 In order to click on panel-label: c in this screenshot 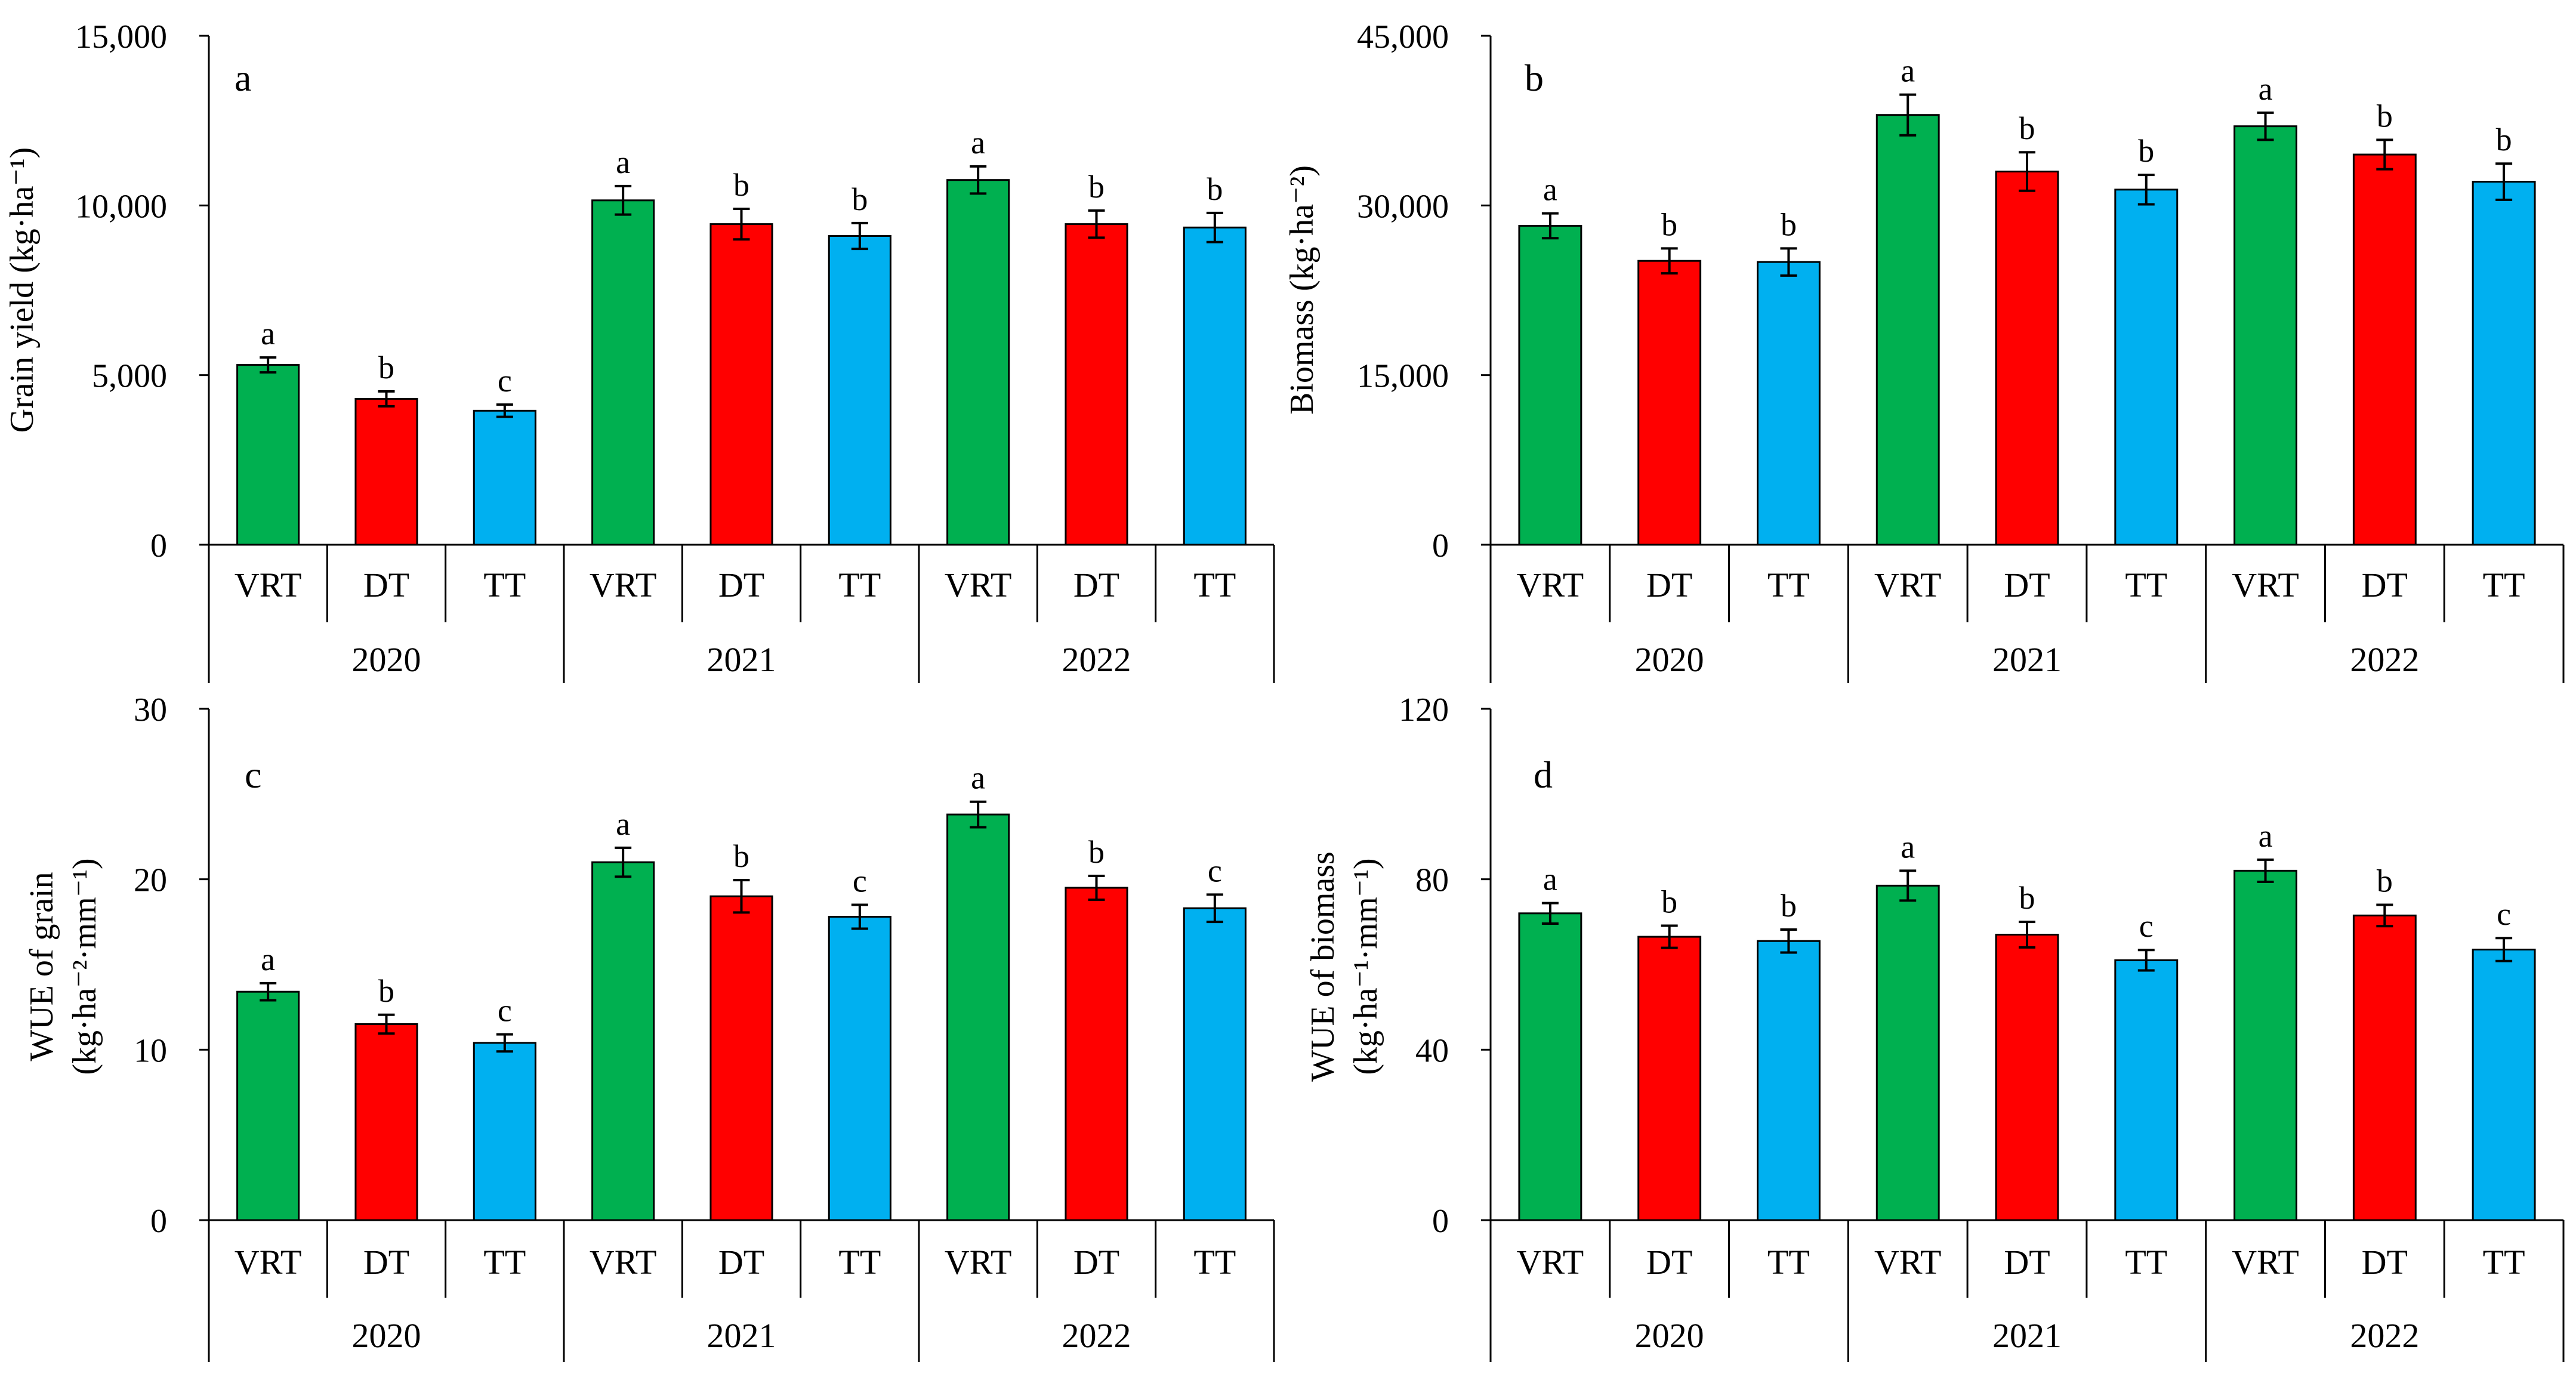, I will do `click(253, 775)`.